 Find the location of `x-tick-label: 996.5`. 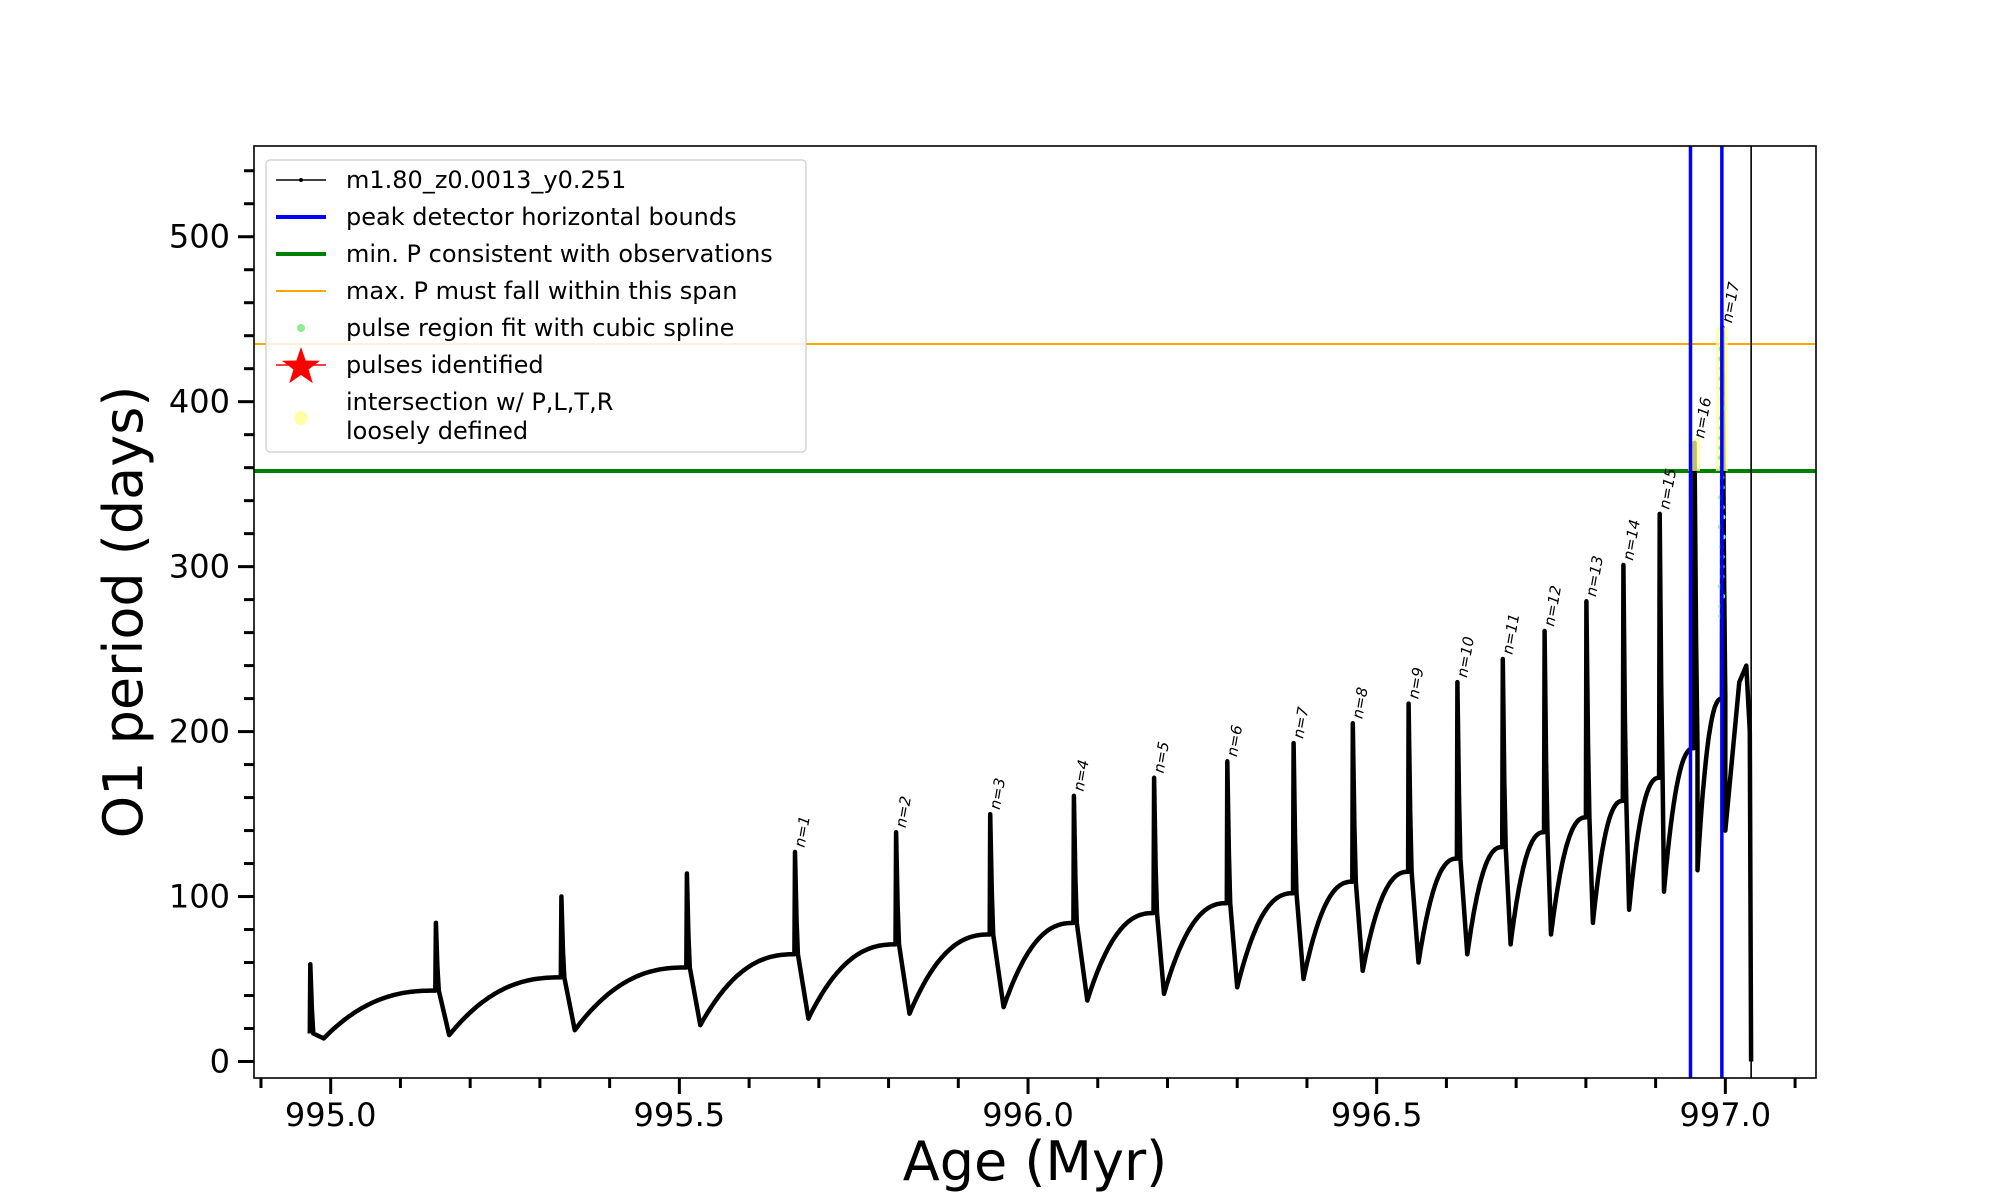

x-tick-label: 996.5 is located at coordinates (1377, 1115).